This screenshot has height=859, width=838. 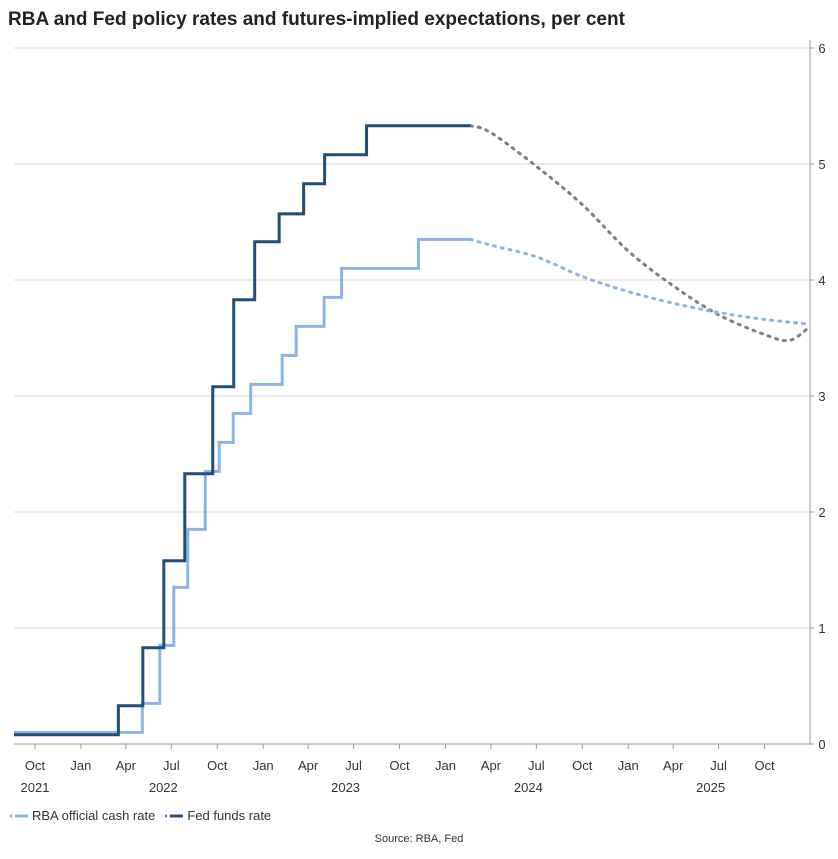 What do you see at coordinates (821, 48) in the screenshot?
I see `y-tick-label: 6` at bounding box center [821, 48].